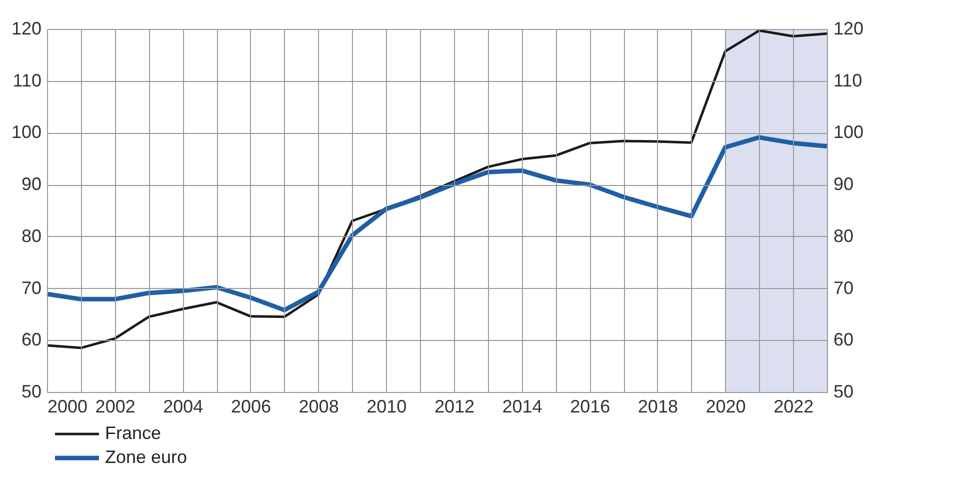  I want to click on y-tick-label: 100, so click(26, 132).